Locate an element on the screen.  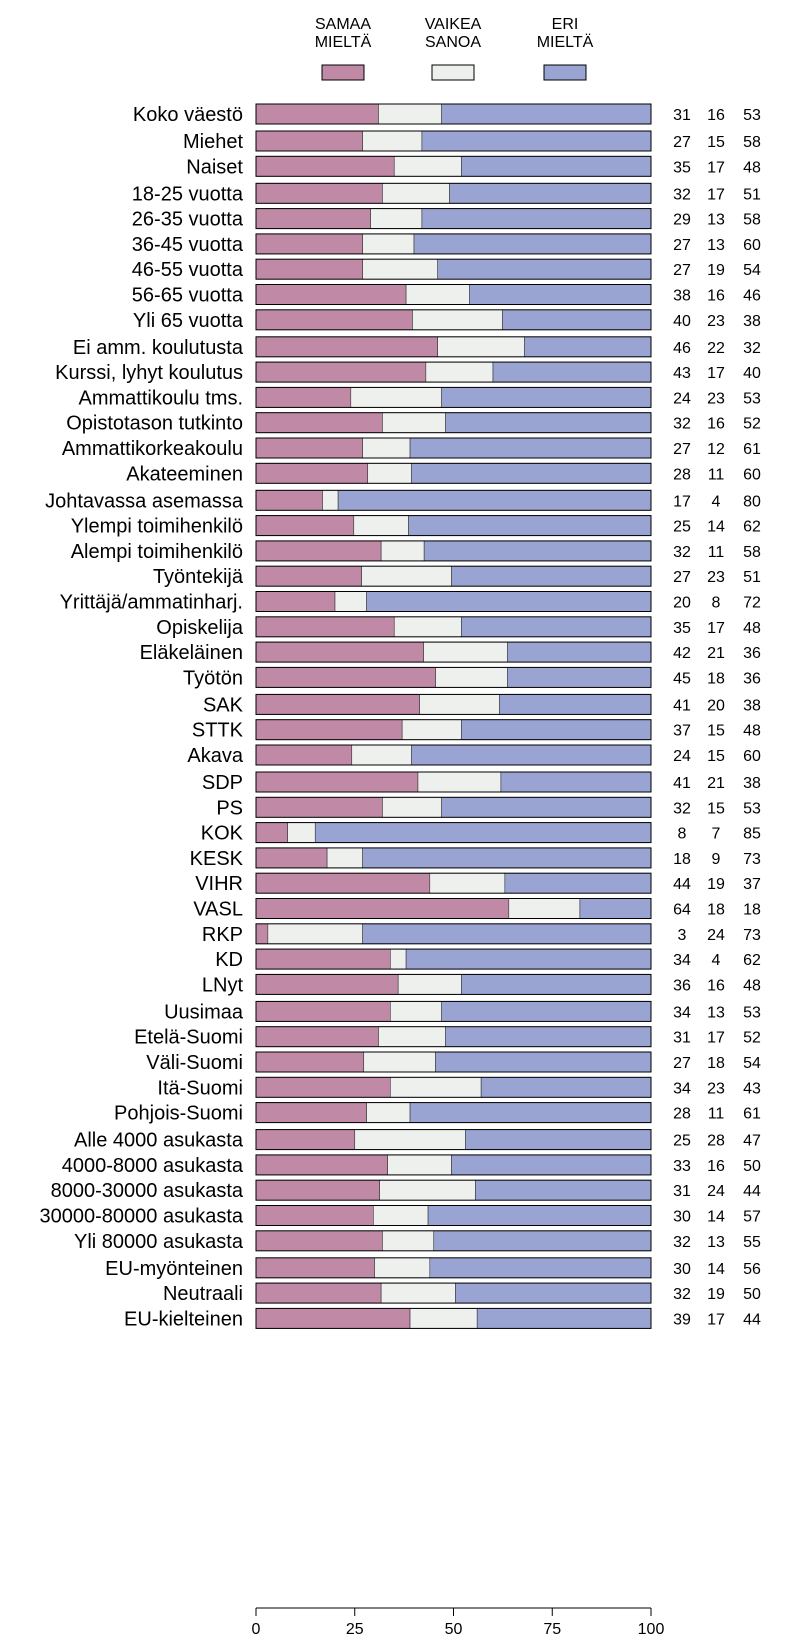
legend-label: VAIKEA is located at coordinates (453, 24).